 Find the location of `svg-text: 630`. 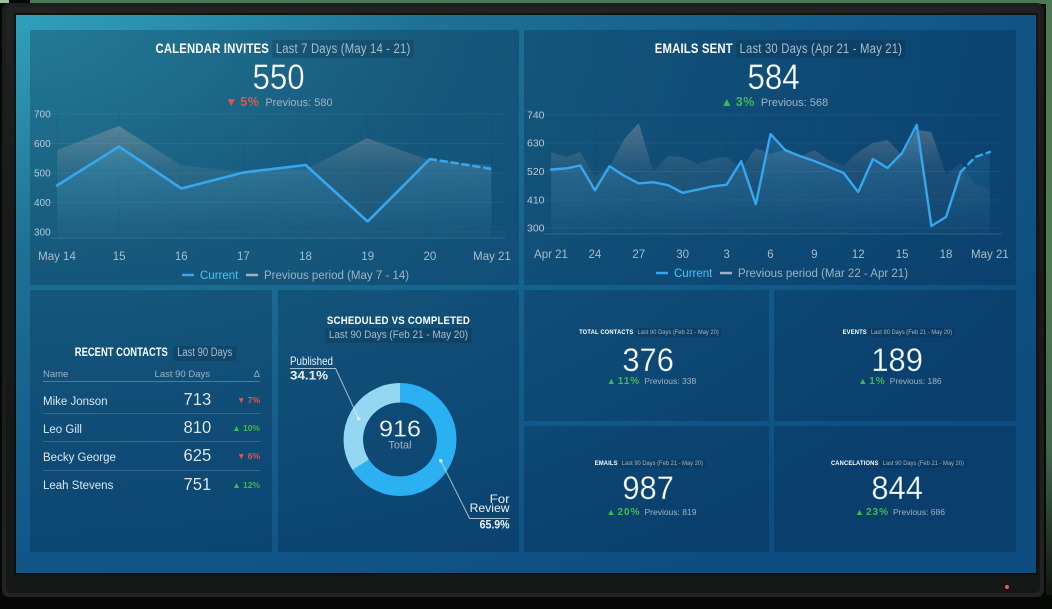

svg-text: 630 is located at coordinates (536, 144).